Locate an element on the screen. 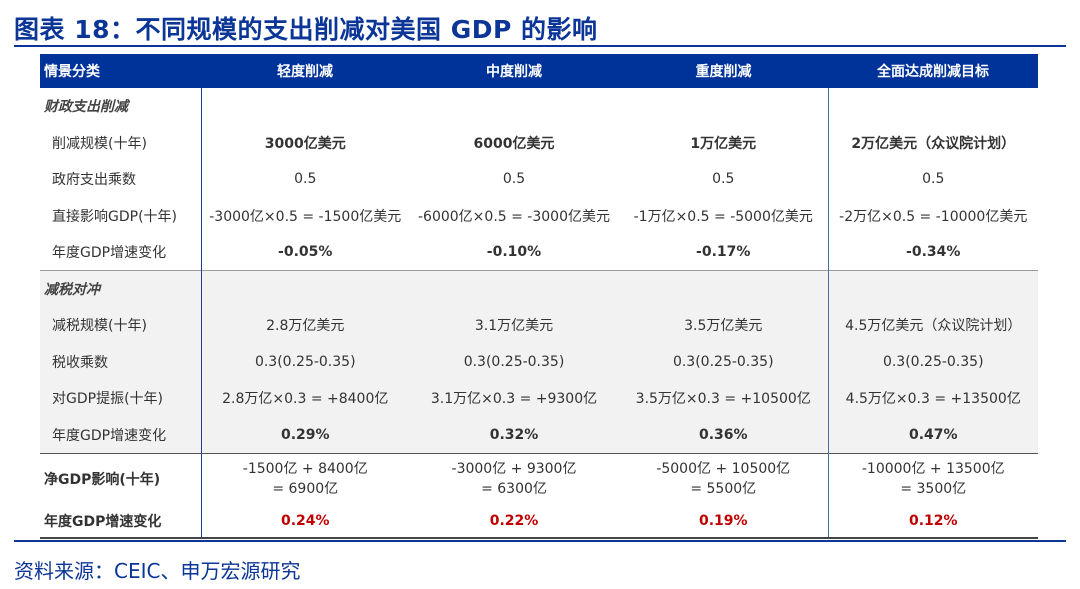 The height and width of the screenshot is (589, 1080). table-cell: -3000亿 + 9300亿 = 6300亿 is located at coordinates (514, 478).